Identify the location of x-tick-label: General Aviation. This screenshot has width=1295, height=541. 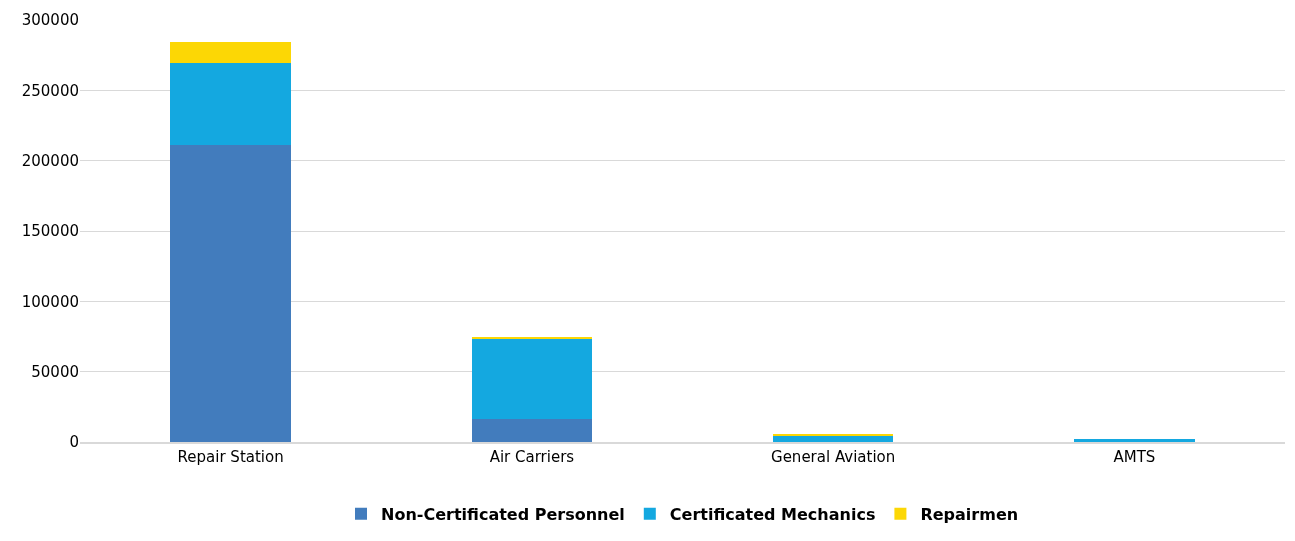
(833, 457).